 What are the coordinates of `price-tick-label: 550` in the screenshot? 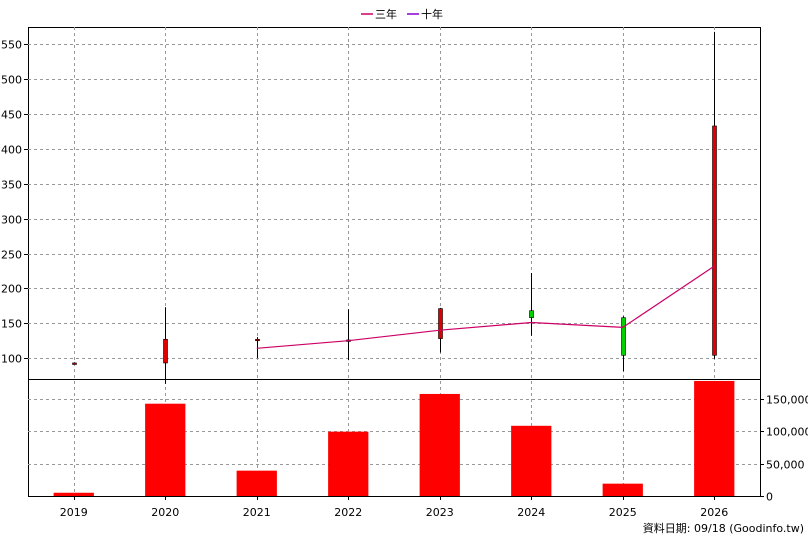 It's located at (11, 45).